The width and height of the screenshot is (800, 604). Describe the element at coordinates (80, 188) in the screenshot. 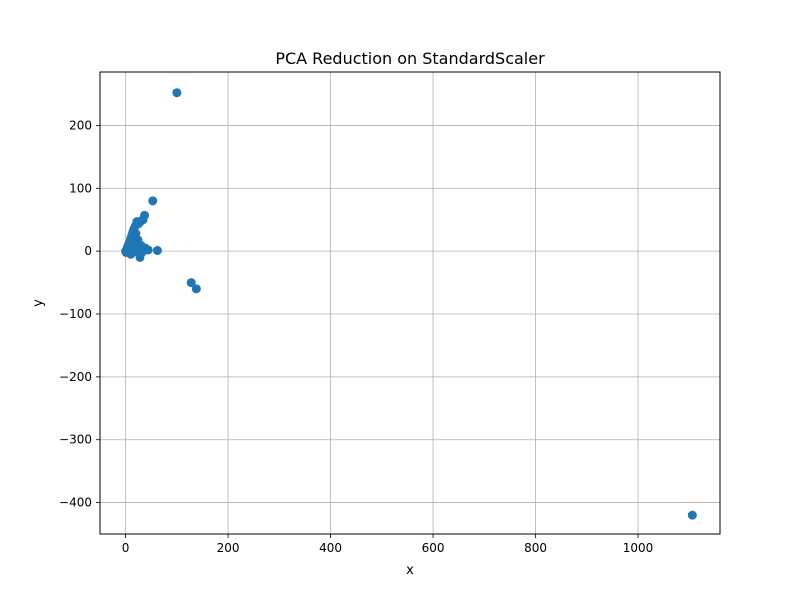

I see `y-tick-label: 100` at that location.